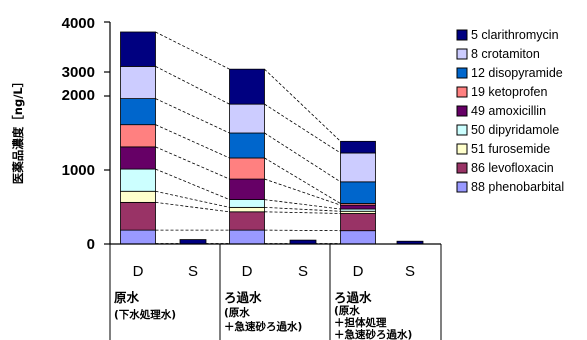  What do you see at coordinates (78, 72) in the screenshot?
I see `y-tick-label: 3000` at bounding box center [78, 72].